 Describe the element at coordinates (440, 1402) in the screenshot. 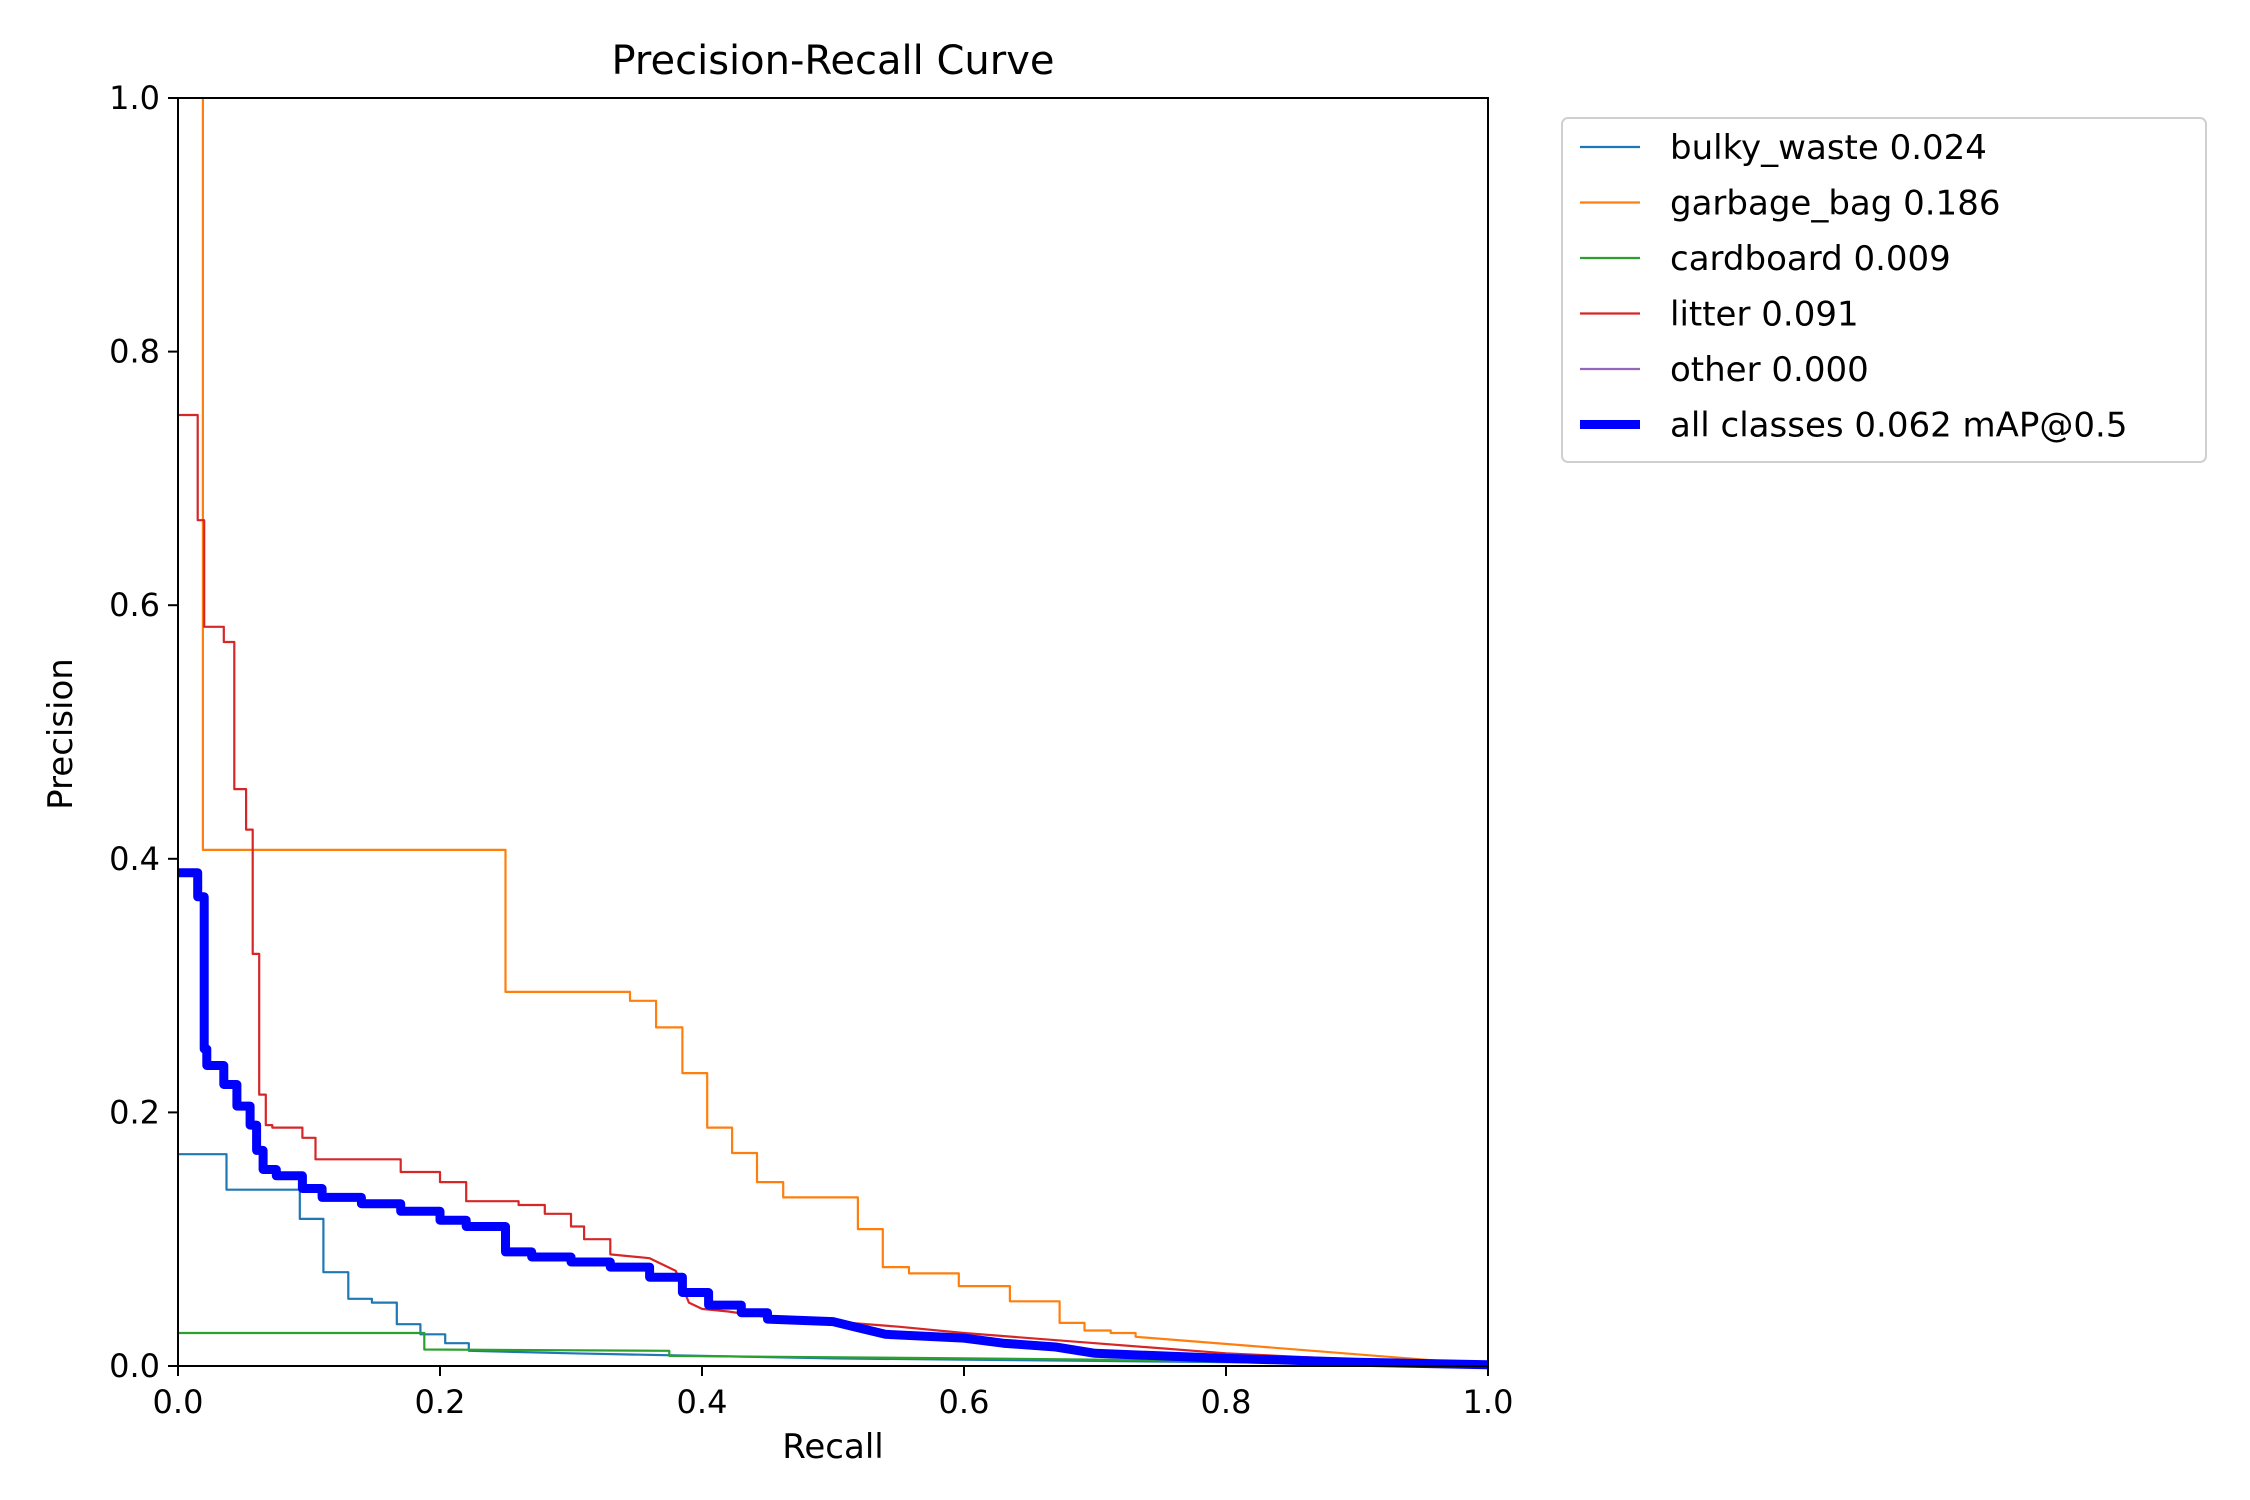

I see `x-tick-label: 0.2` at that location.